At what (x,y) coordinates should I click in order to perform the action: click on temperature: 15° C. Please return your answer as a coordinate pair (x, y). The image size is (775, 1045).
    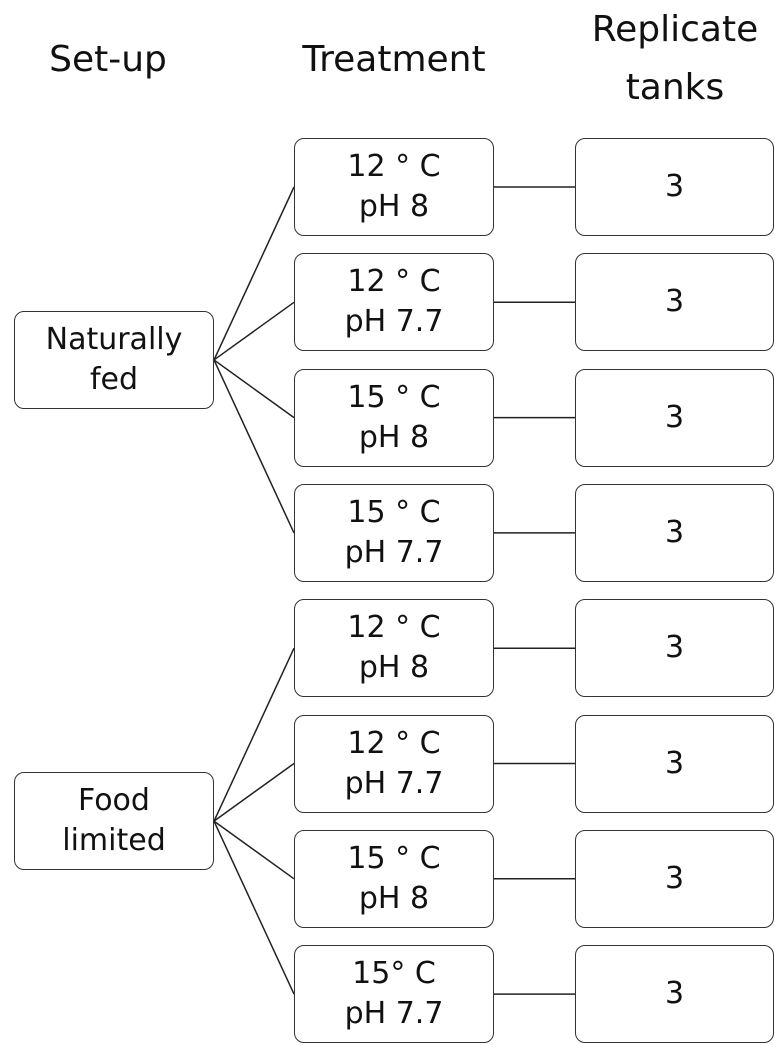
    Looking at the image, I should click on (394, 974).